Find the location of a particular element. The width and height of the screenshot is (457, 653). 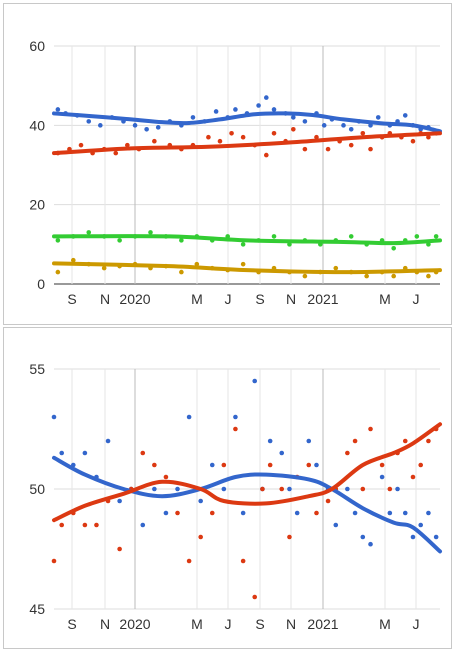

y-tick-label: 40 is located at coordinates (37, 125).